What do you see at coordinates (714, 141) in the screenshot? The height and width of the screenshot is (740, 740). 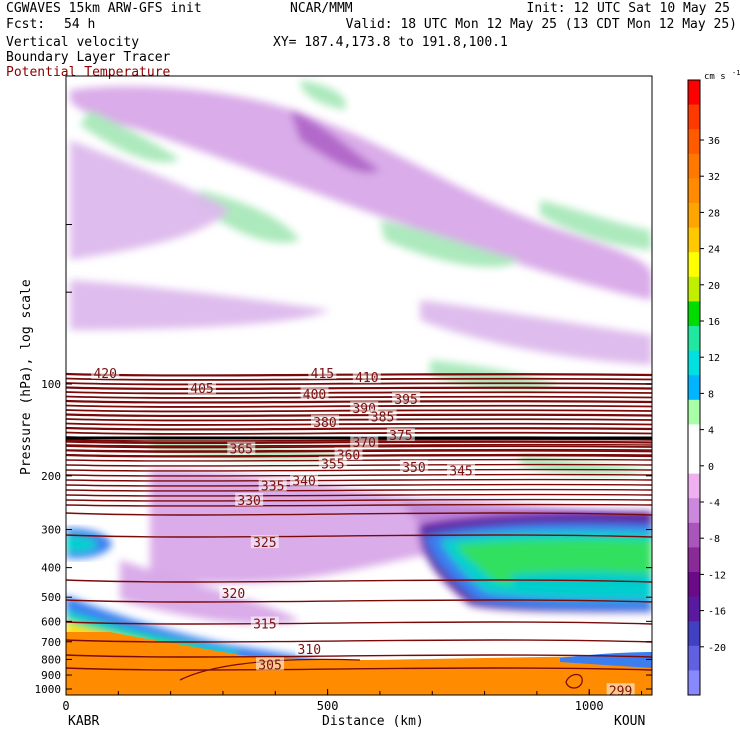 I see `colorbar-label: 36` at bounding box center [714, 141].